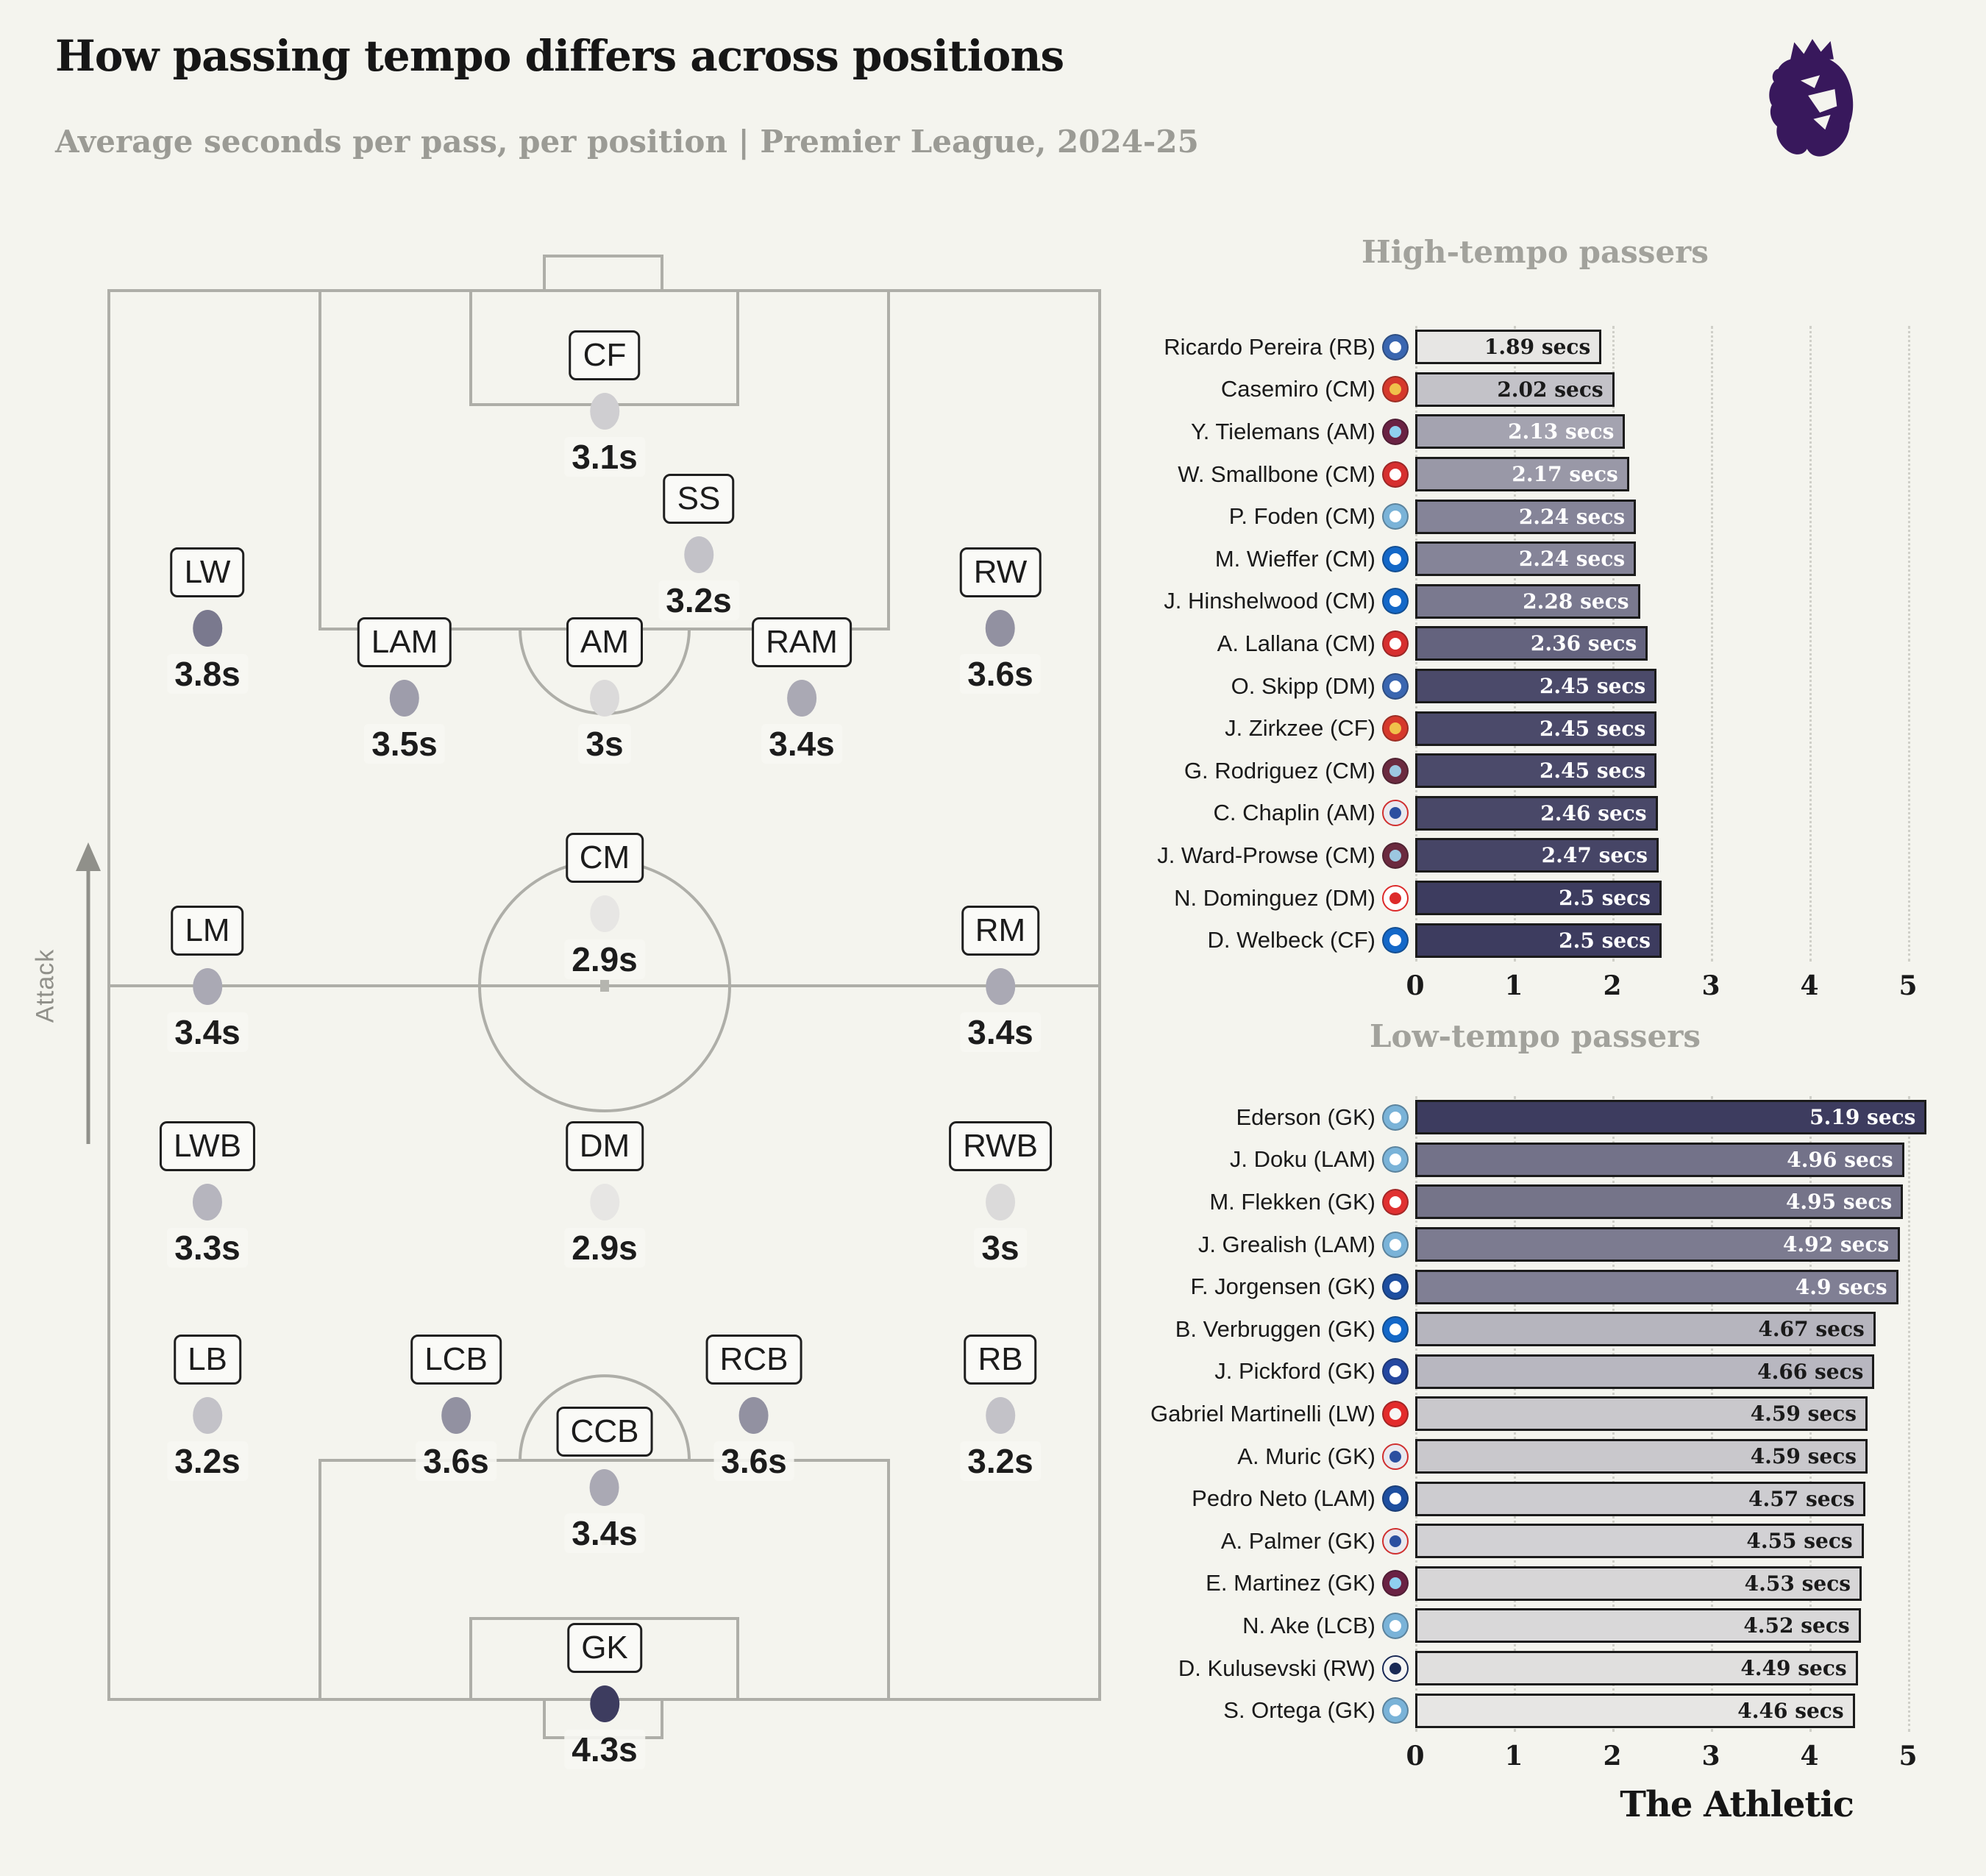 This screenshot has width=1986, height=1876. What do you see at coordinates (1301, 516) in the screenshot?
I see `player-name: P. Foden (CM)` at bounding box center [1301, 516].